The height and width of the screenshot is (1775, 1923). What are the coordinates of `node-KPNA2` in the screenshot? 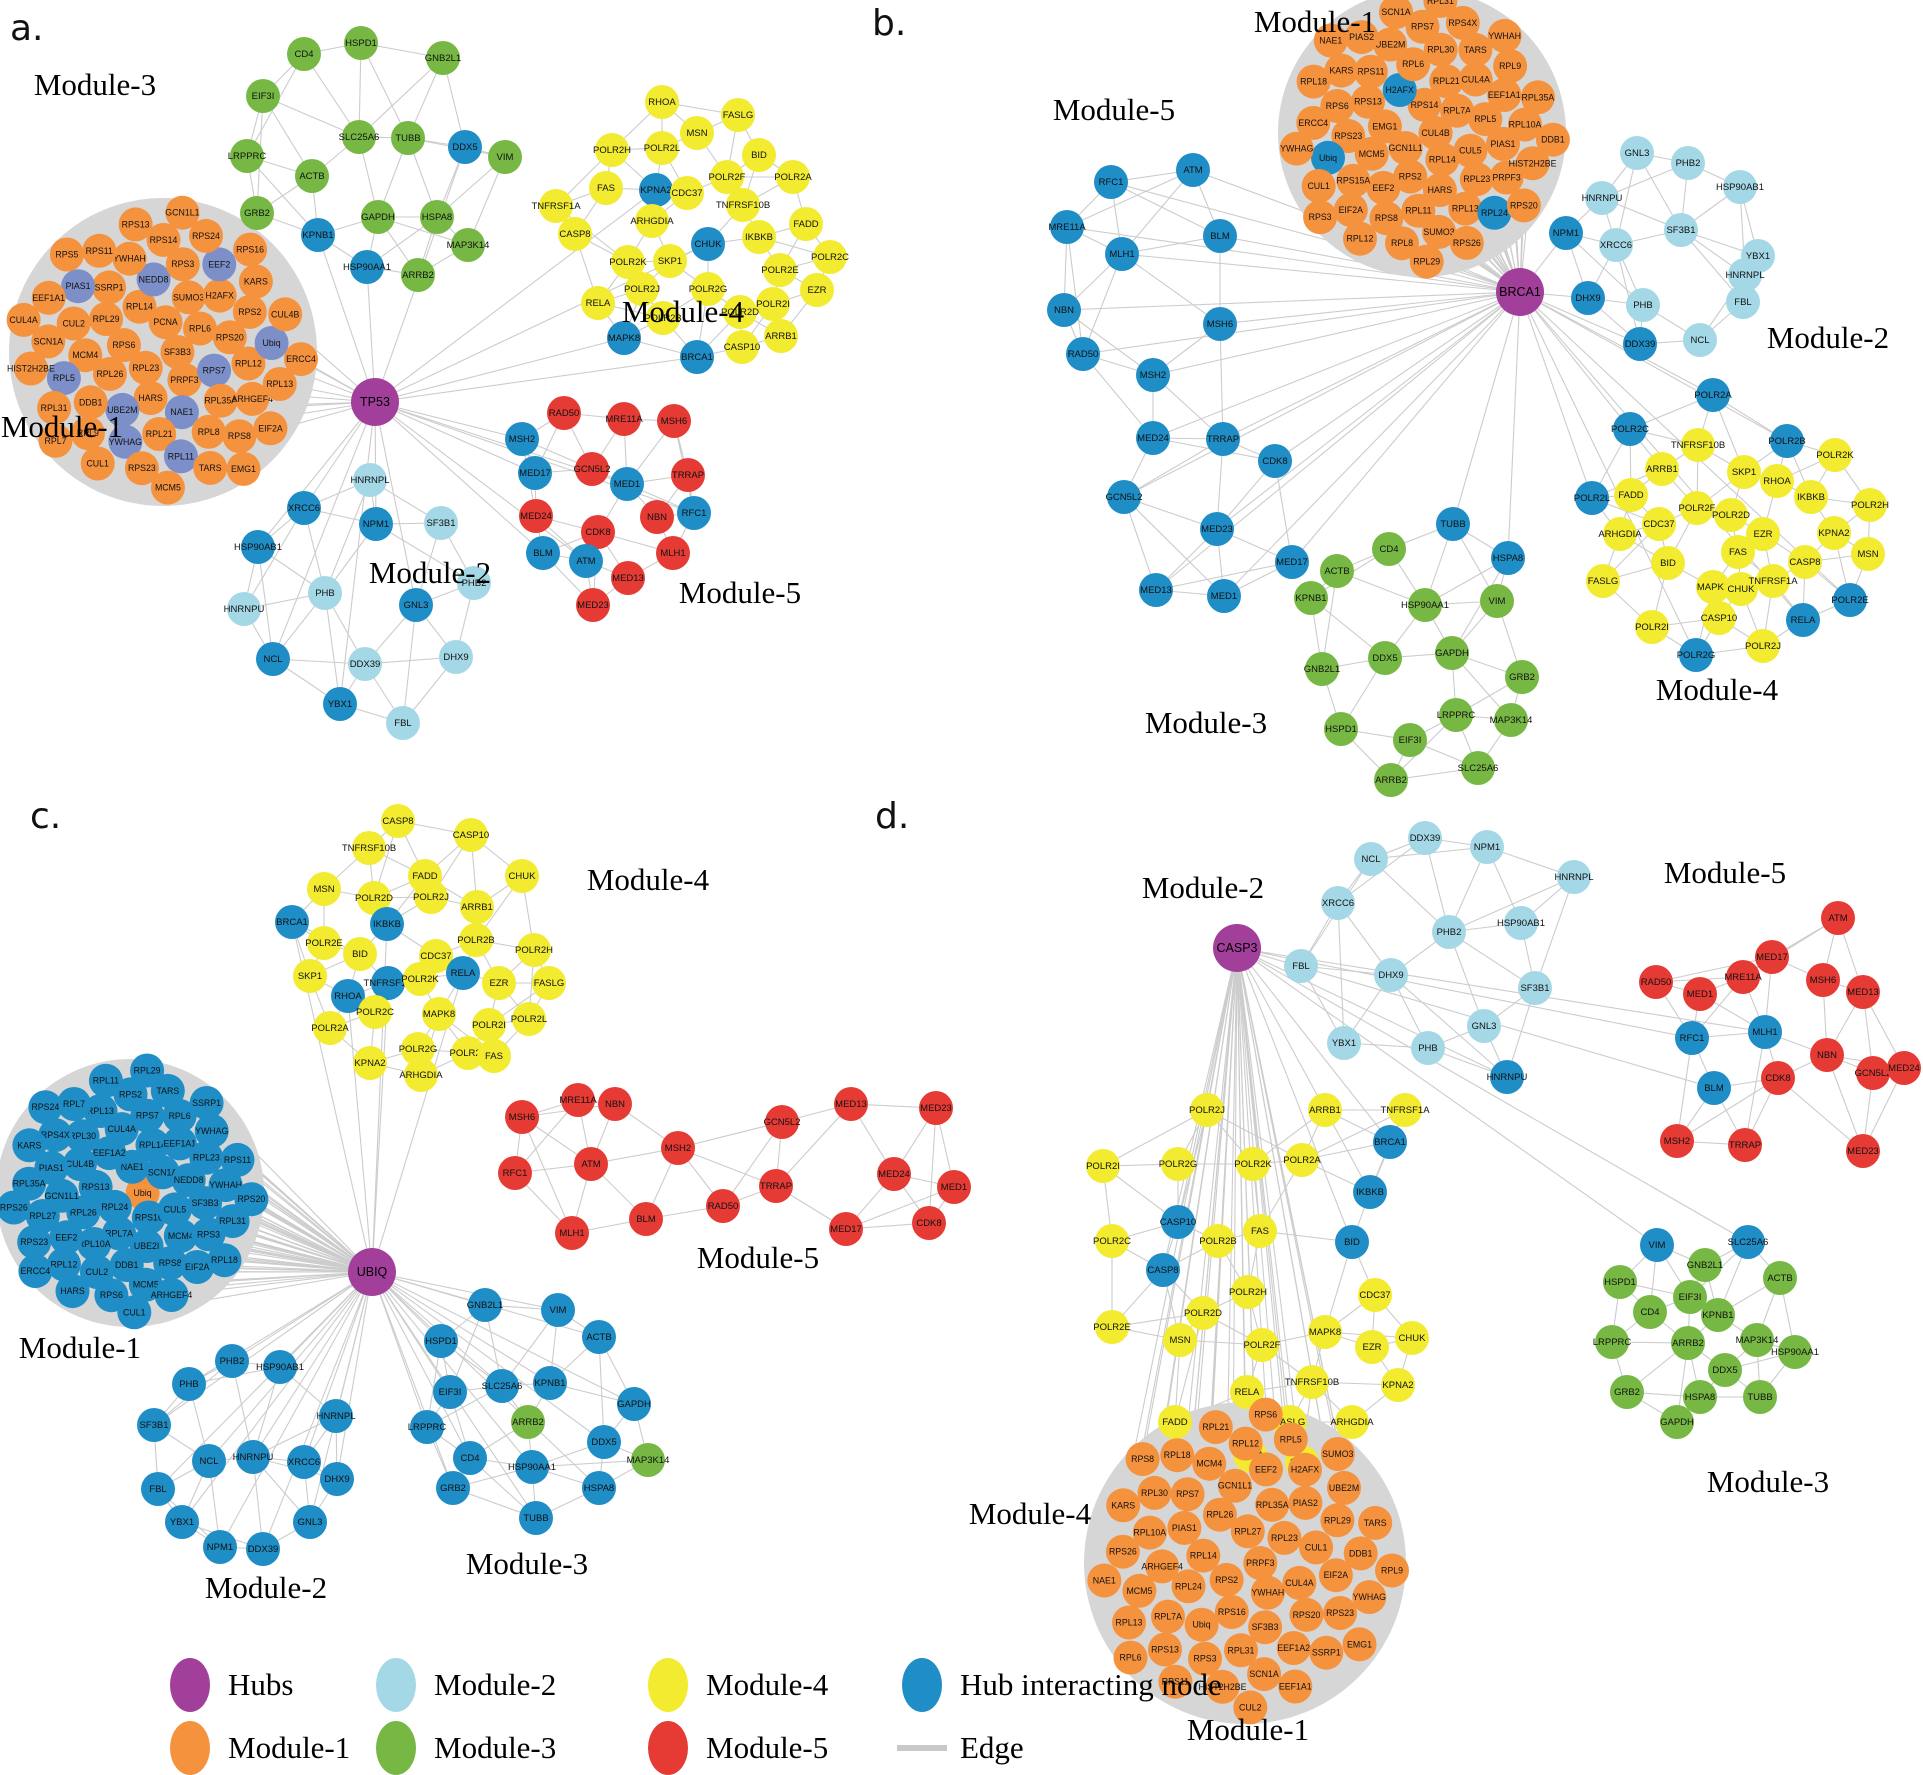 It's located at (1834, 533).